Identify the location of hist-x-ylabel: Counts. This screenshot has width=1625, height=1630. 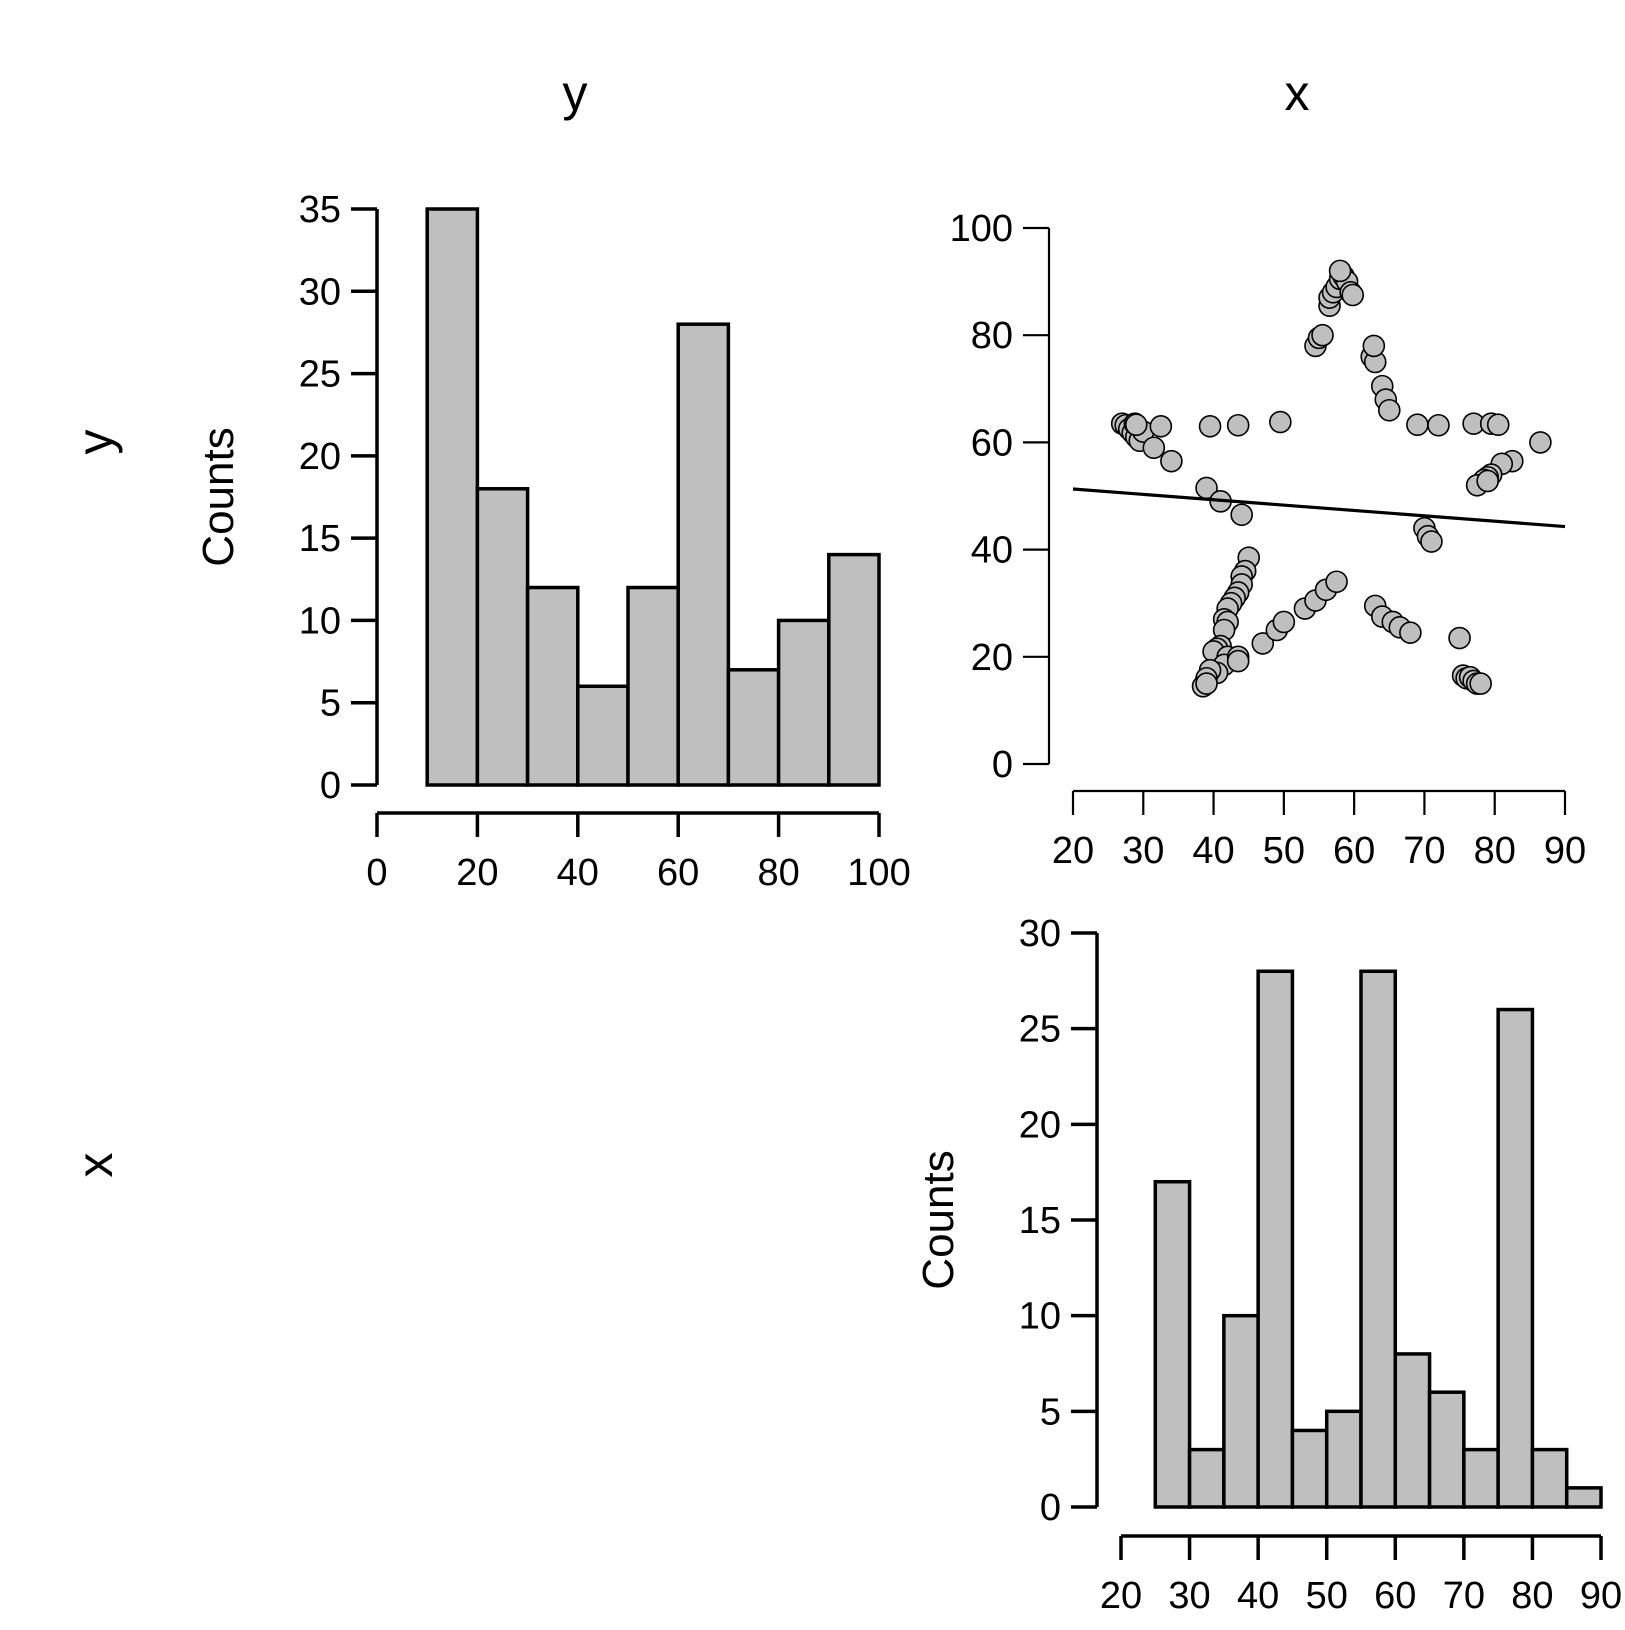
(938, 1219).